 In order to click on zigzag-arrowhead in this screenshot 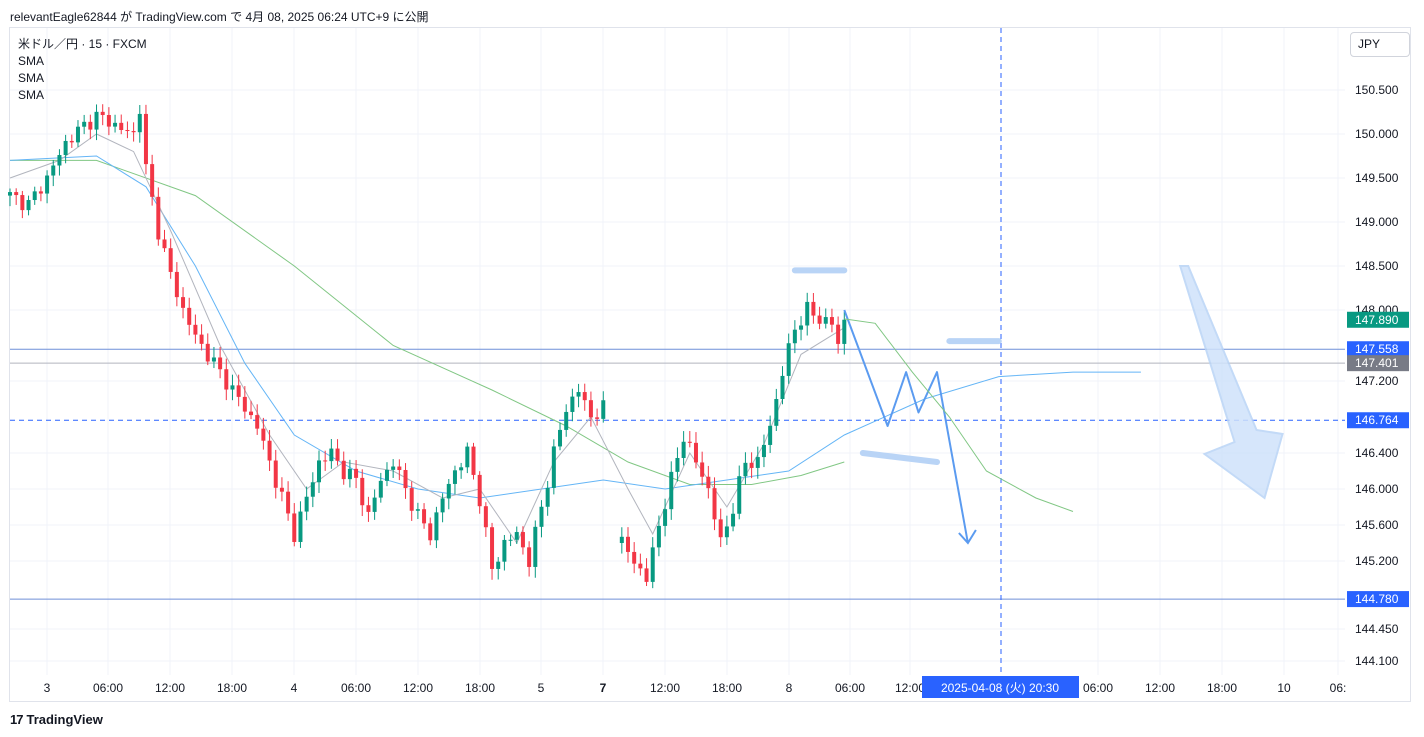, I will do `click(967, 537)`.